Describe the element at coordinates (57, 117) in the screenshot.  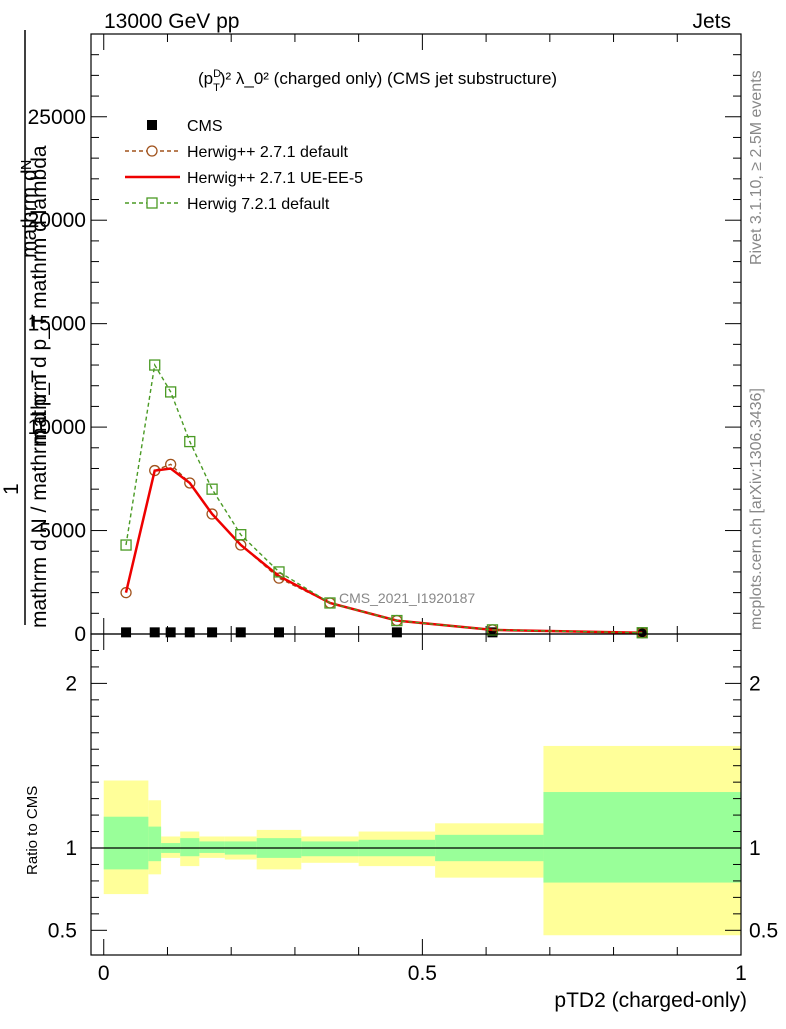
I see `main-ytick-label: 25000` at that location.